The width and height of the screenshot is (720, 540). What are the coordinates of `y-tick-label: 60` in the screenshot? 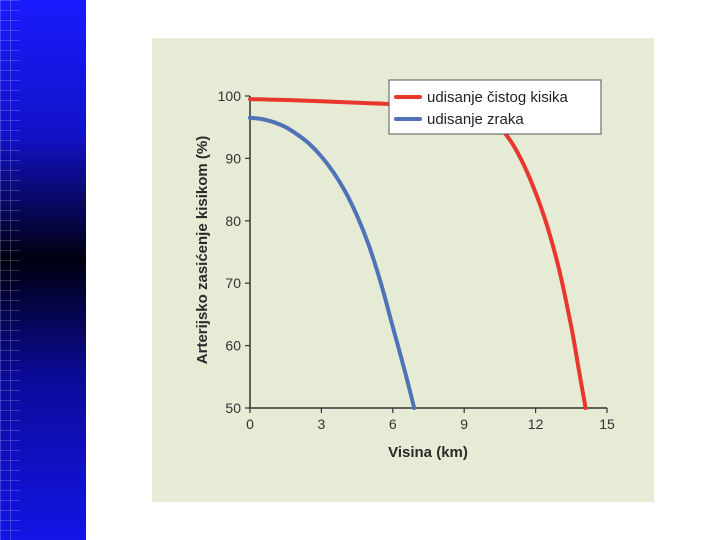 It's located at (233, 346).